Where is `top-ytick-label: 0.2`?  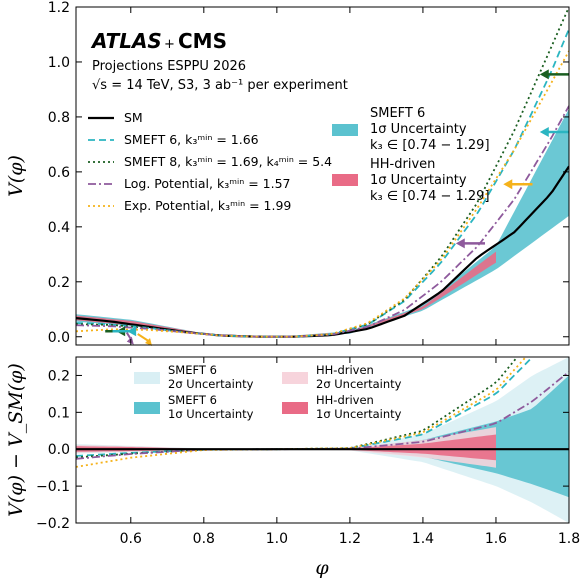
top-ytick-label: 0.2 is located at coordinates (59, 283).